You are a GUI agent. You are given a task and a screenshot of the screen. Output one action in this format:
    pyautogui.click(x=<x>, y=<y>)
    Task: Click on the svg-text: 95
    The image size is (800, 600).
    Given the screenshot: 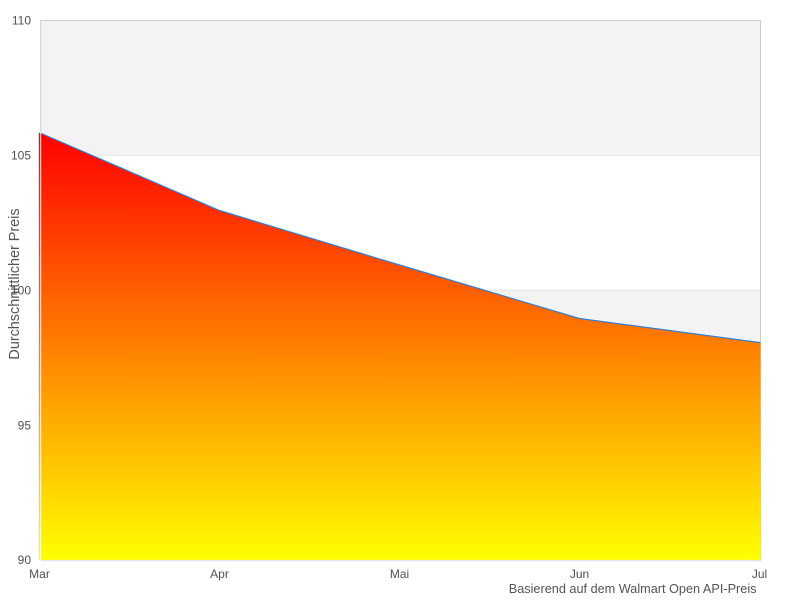 What is the action you would take?
    pyautogui.click(x=25, y=425)
    